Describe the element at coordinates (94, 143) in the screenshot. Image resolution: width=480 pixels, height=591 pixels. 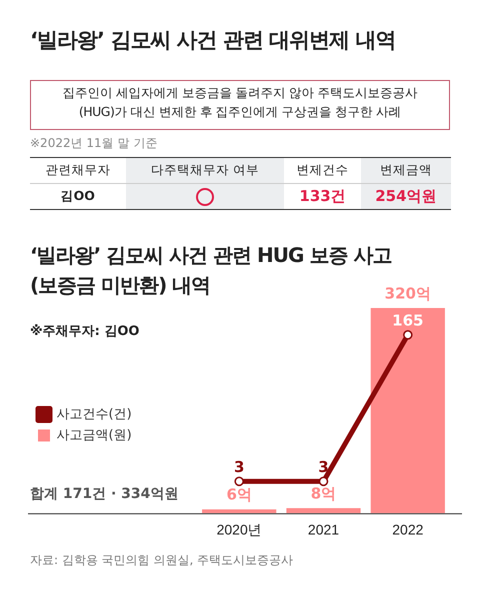
I see `text: ※2022년 11월 말 기준` at that location.